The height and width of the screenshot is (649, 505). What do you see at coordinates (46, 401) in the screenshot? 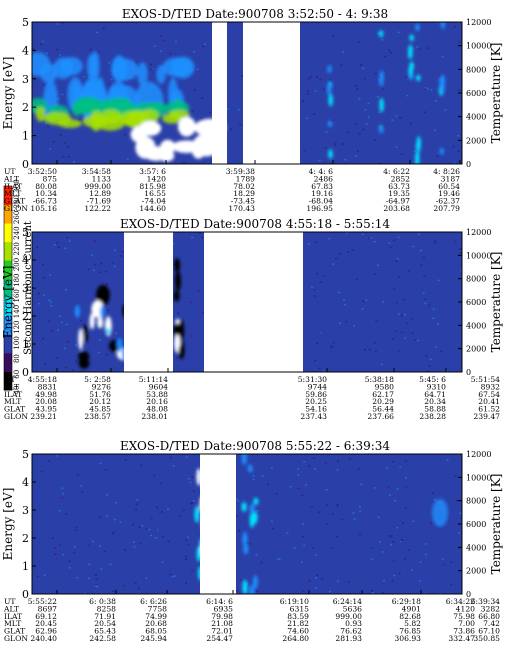
I see `info-cell: 20.08` at bounding box center [46, 401].